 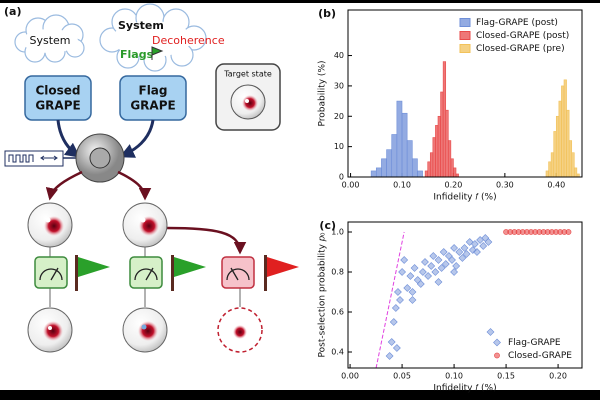 I want to click on x-tick-label: 0.15, so click(x=506, y=376).